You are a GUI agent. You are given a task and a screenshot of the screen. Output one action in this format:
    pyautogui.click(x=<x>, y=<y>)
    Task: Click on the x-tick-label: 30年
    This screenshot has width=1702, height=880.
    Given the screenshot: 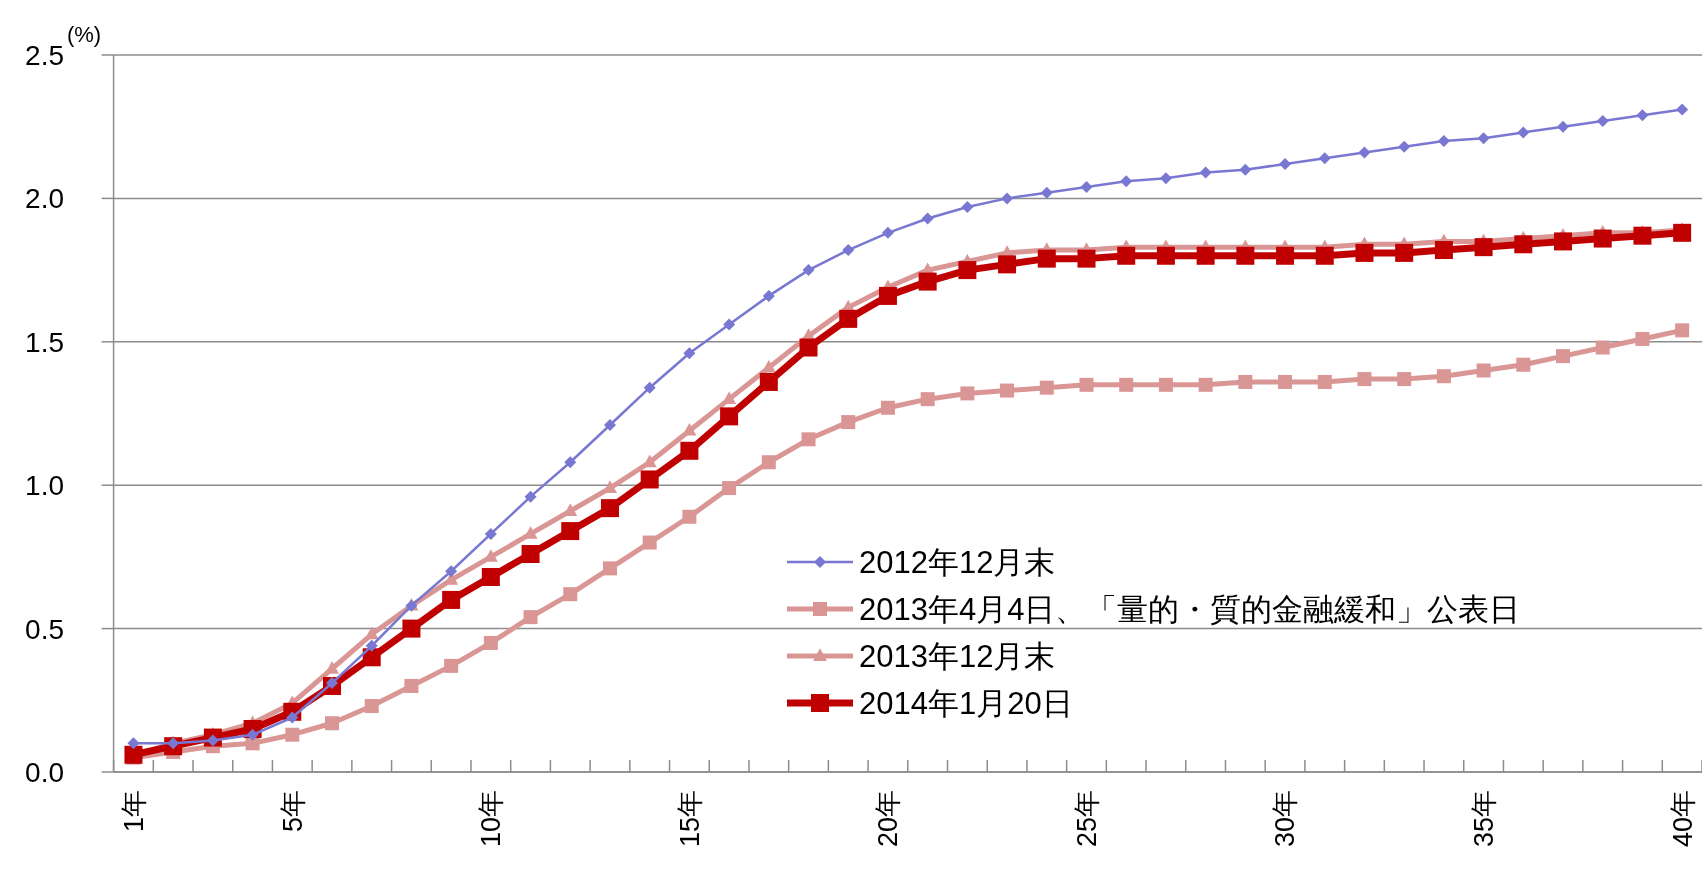 What is the action you would take?
    pyautogui.click(x=1285, y=819)
    